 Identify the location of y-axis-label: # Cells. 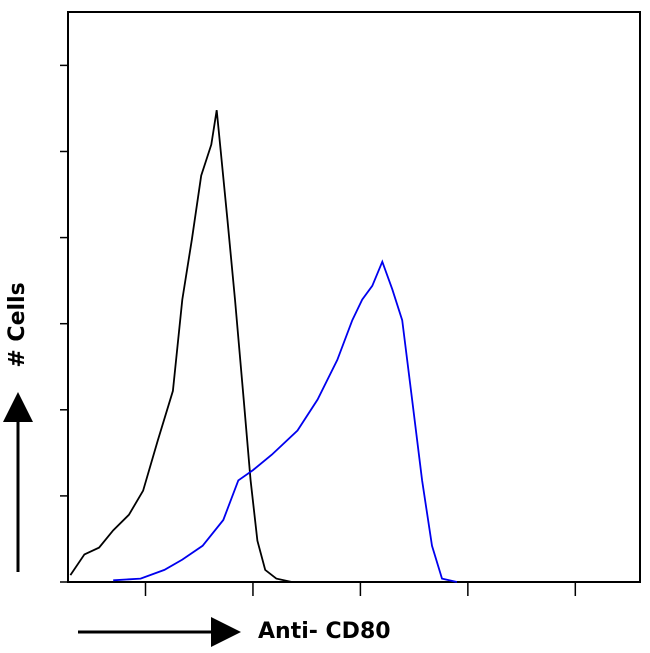
(17, 324).